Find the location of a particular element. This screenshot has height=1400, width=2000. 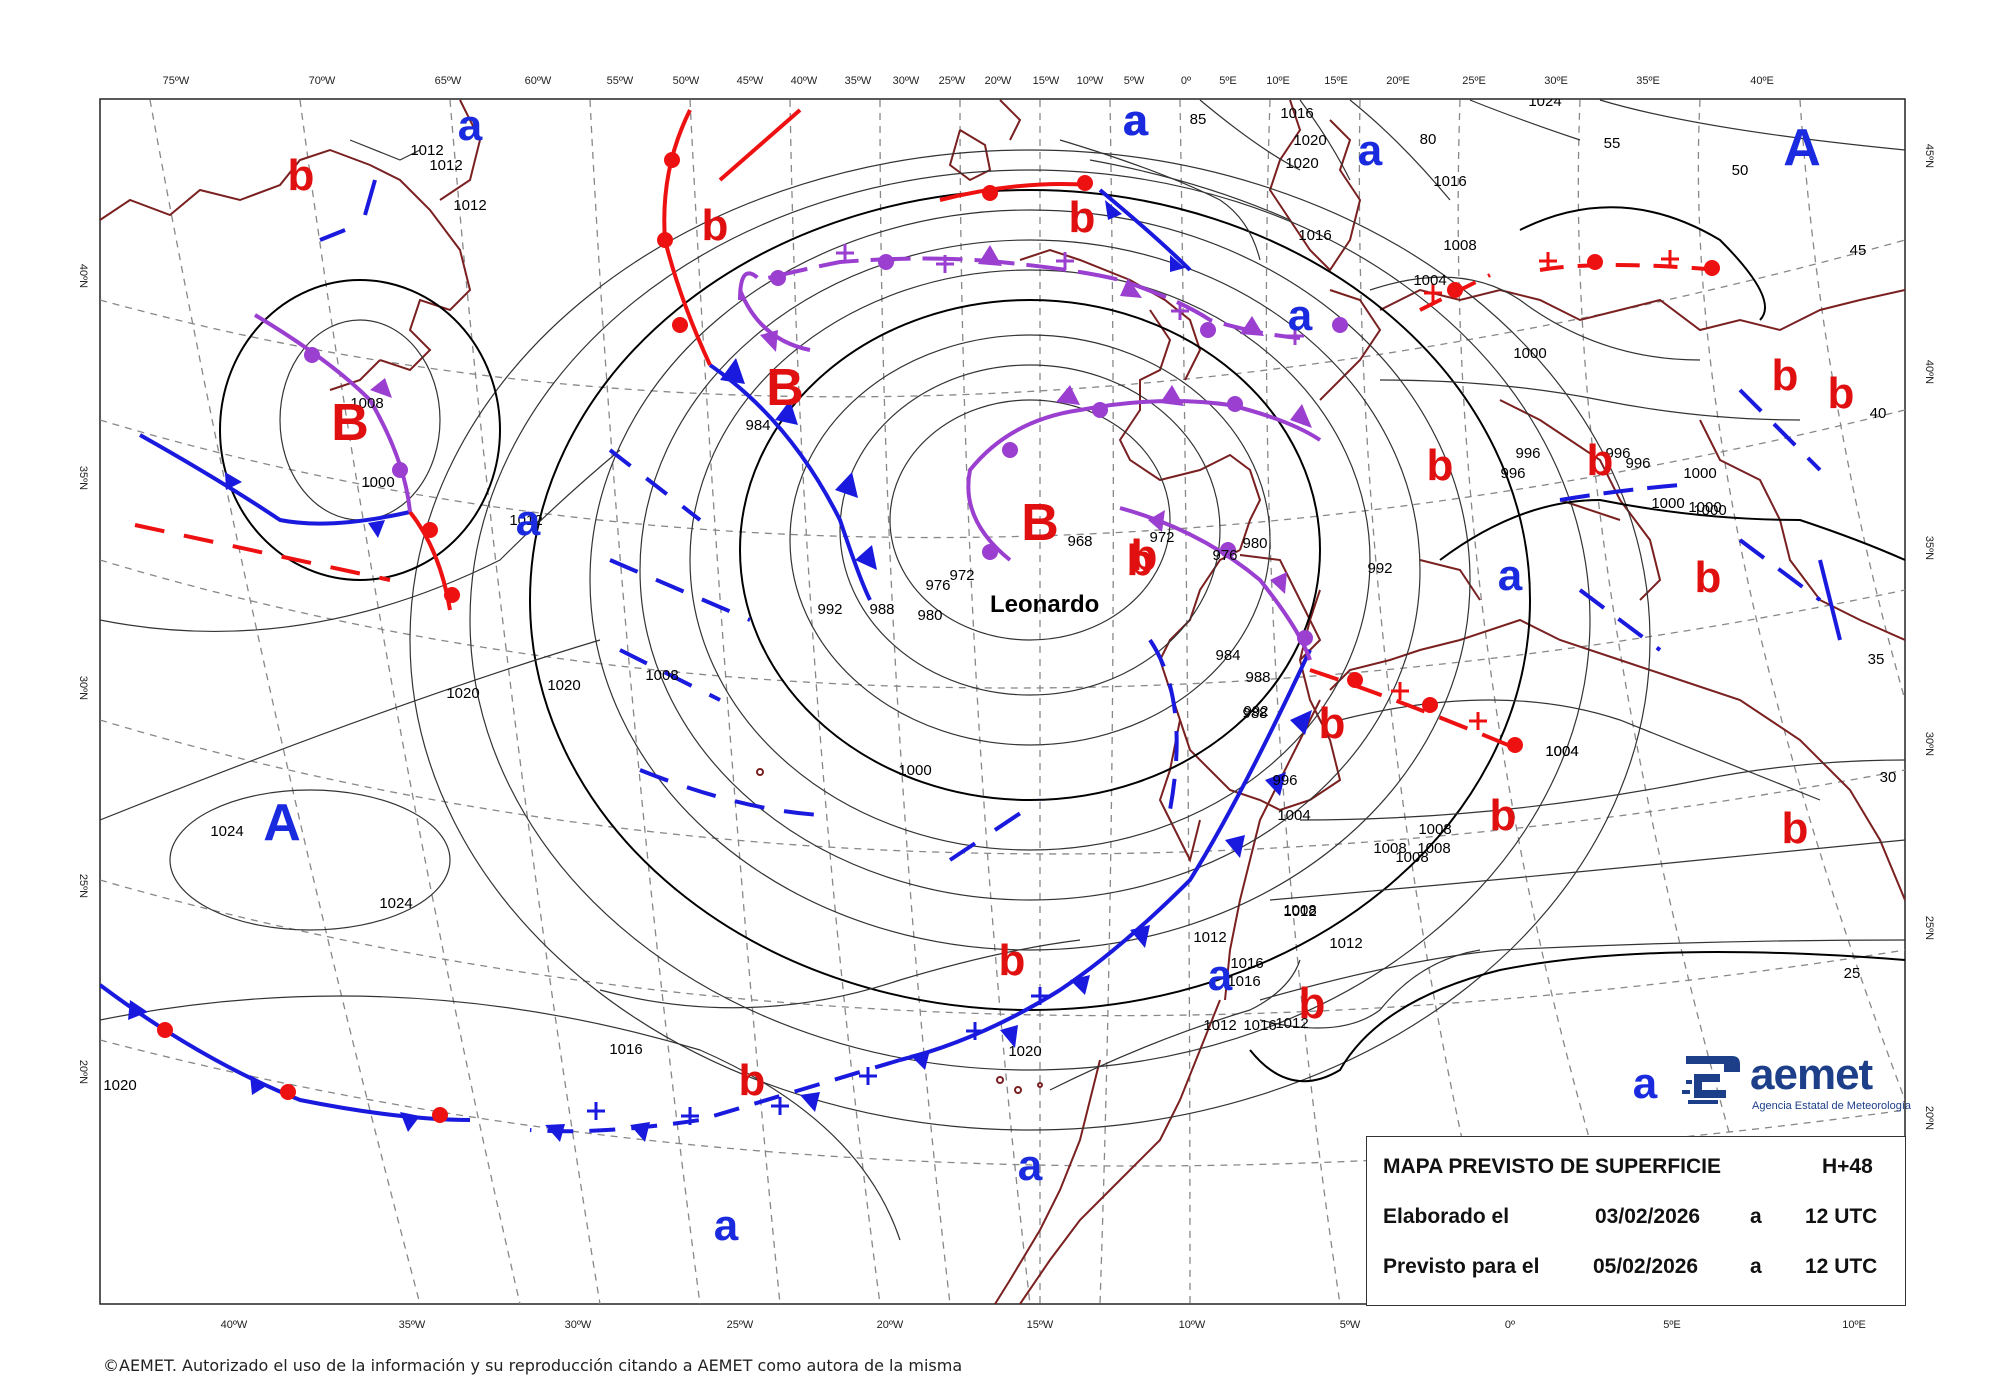

top-lon-label: 25ºW is located at coordinates (952, 81).